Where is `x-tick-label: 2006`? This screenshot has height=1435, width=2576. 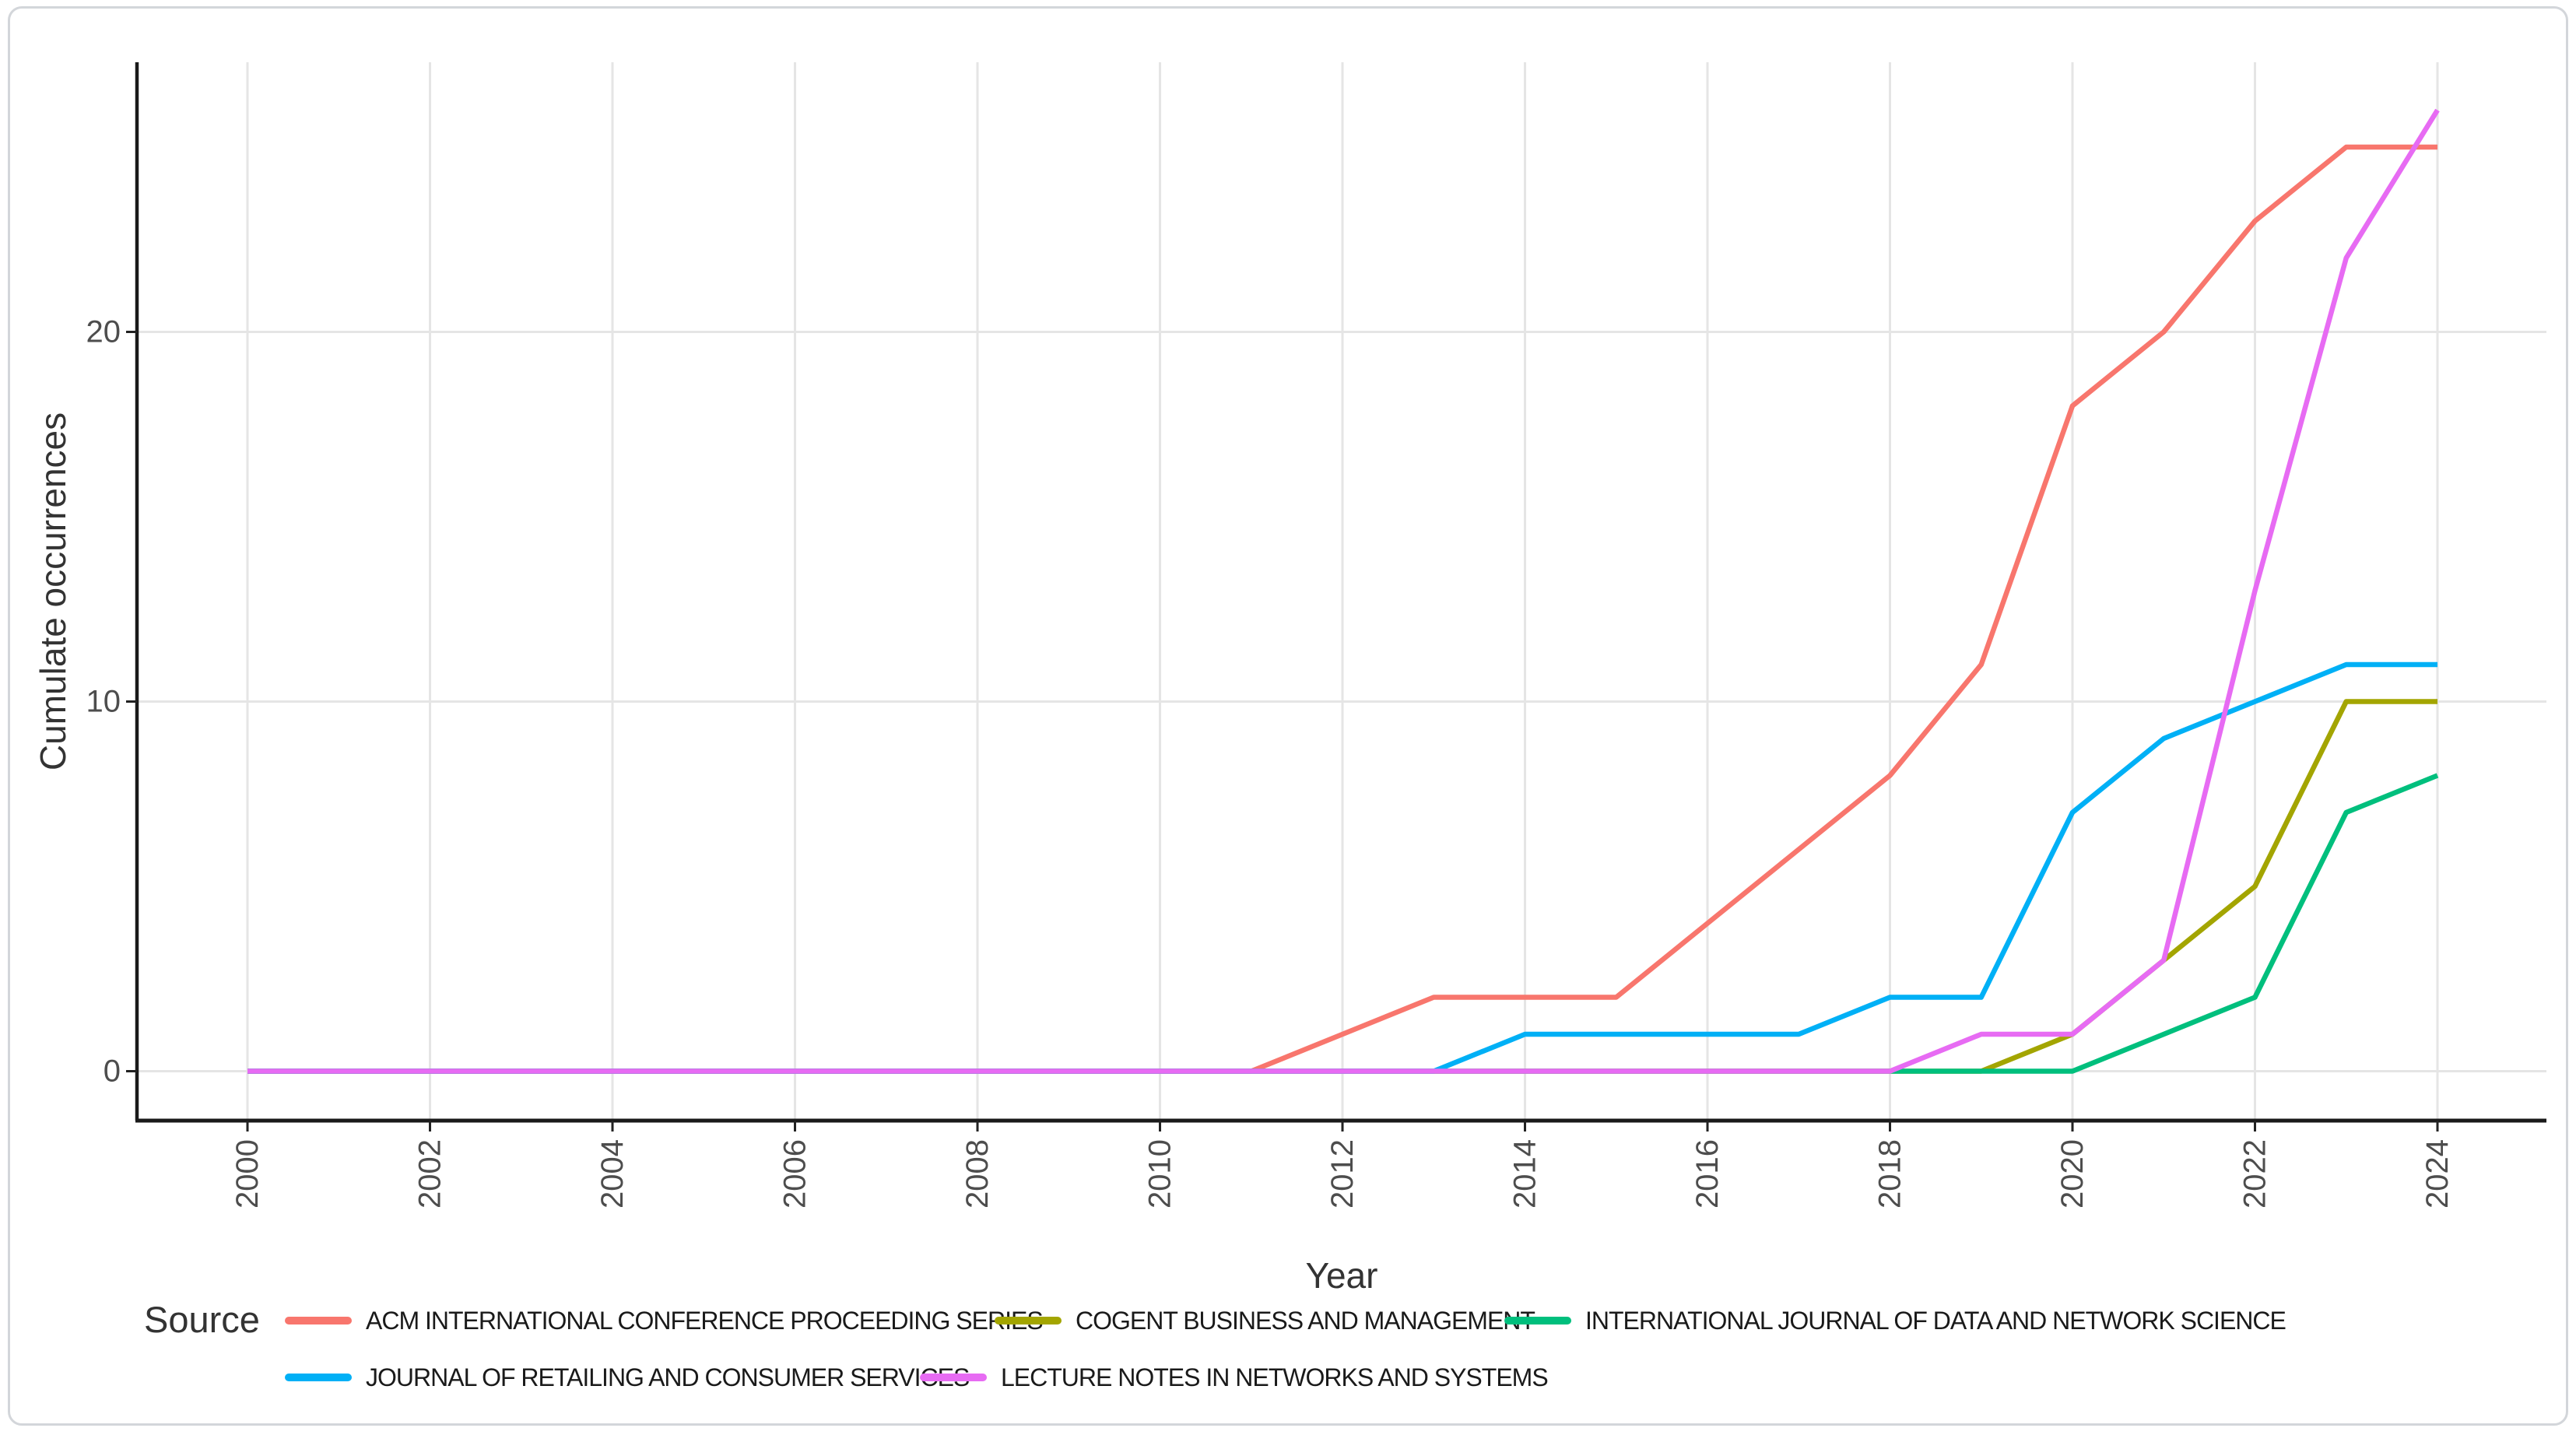
x-tick-label: 2006 is located at coordinates (795, 1174).